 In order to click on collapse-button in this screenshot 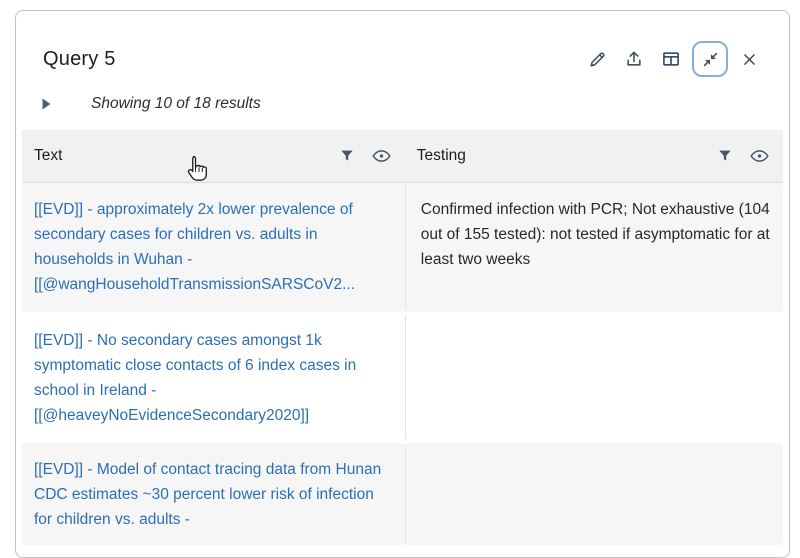, I will do `click(710, 59)`.